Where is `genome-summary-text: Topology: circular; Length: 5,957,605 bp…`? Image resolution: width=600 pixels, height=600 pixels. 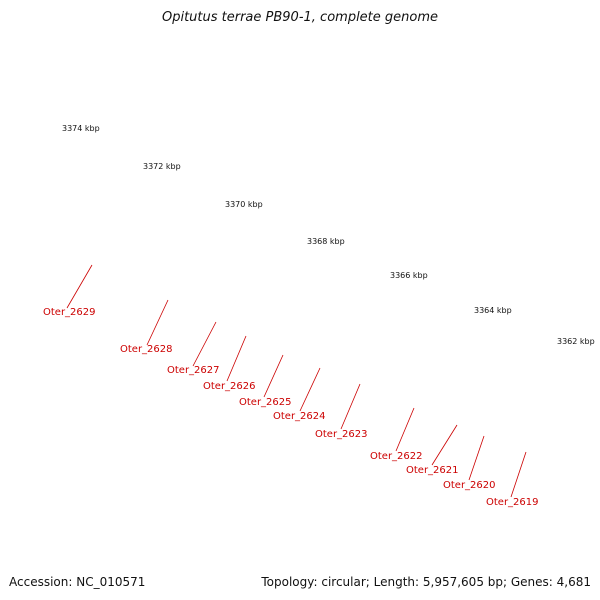 genome-summary-text: Topology: circular; Length: 5,957,605 bp… is located at coordinates (426, 582).